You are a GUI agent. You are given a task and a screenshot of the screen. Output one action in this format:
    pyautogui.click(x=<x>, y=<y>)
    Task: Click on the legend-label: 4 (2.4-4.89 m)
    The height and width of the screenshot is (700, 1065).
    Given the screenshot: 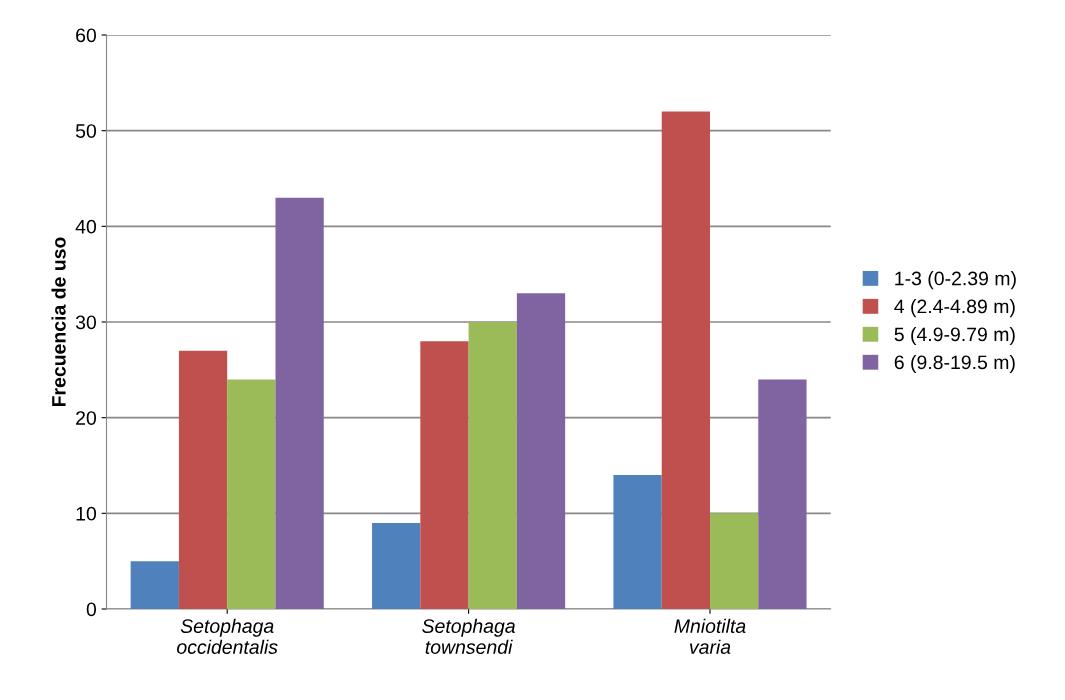 What is the action you would take?
    pyautogui.click(x=954, y=308)
    